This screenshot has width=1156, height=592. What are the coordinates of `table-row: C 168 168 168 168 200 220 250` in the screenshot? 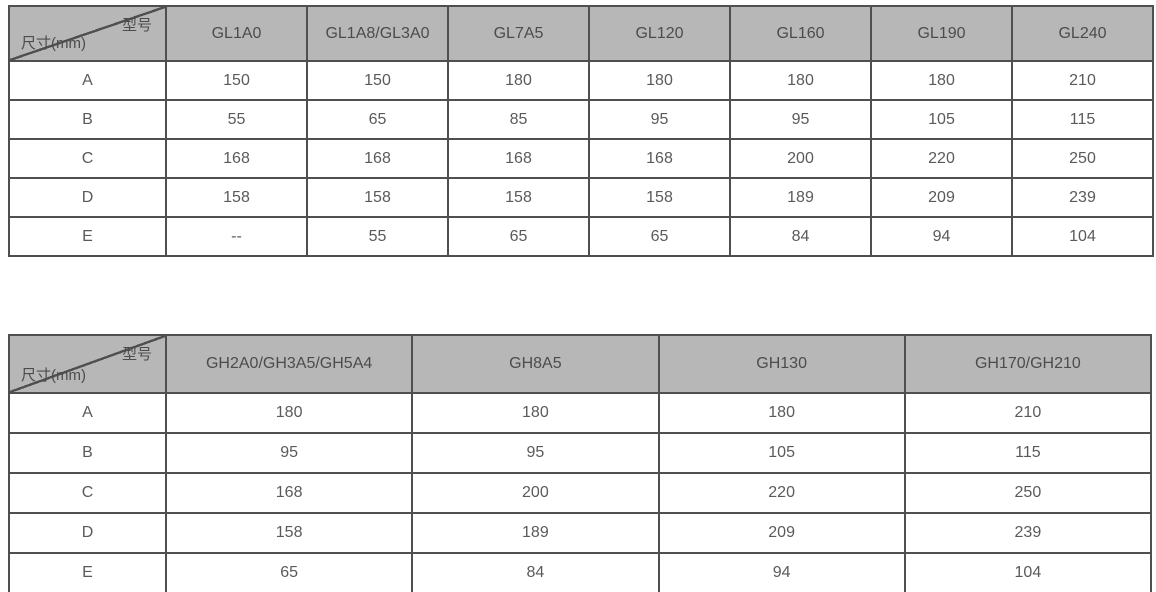 It's located at (581, 158).